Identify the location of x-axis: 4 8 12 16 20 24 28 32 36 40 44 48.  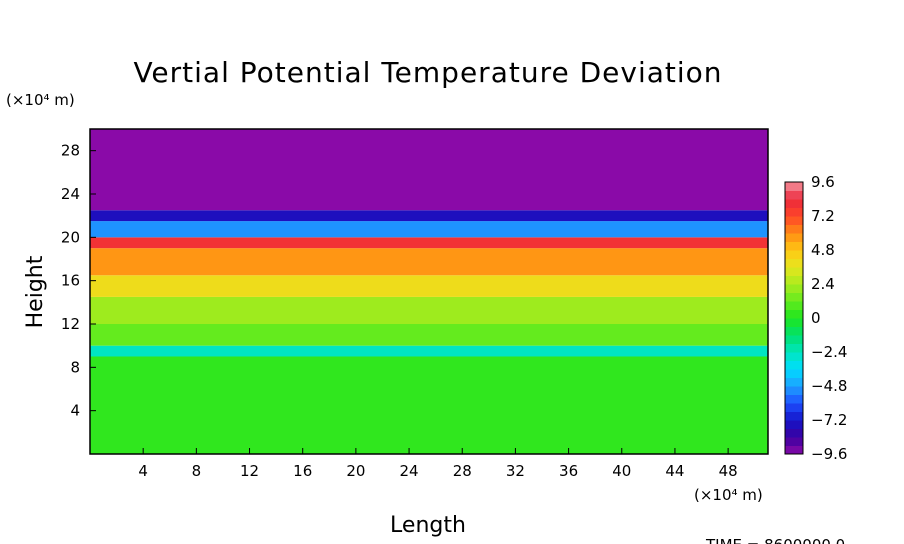
(438, 464).